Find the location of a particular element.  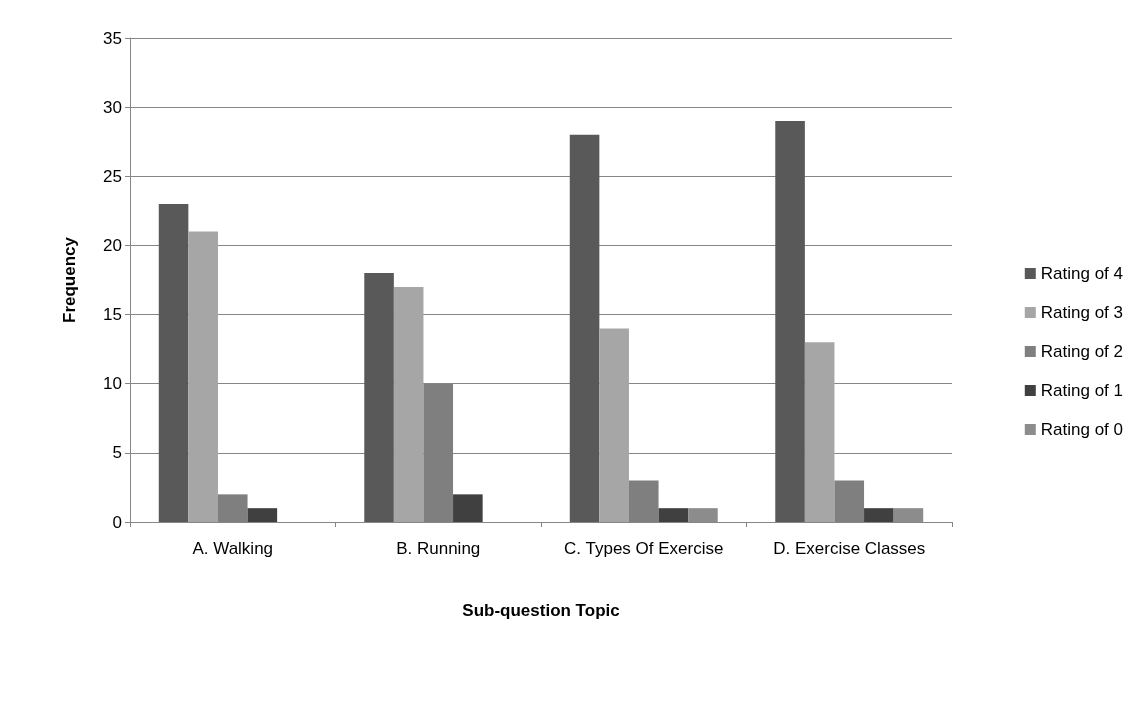

legend-label: Rating of 1 is located at coordinates (1082, 390).